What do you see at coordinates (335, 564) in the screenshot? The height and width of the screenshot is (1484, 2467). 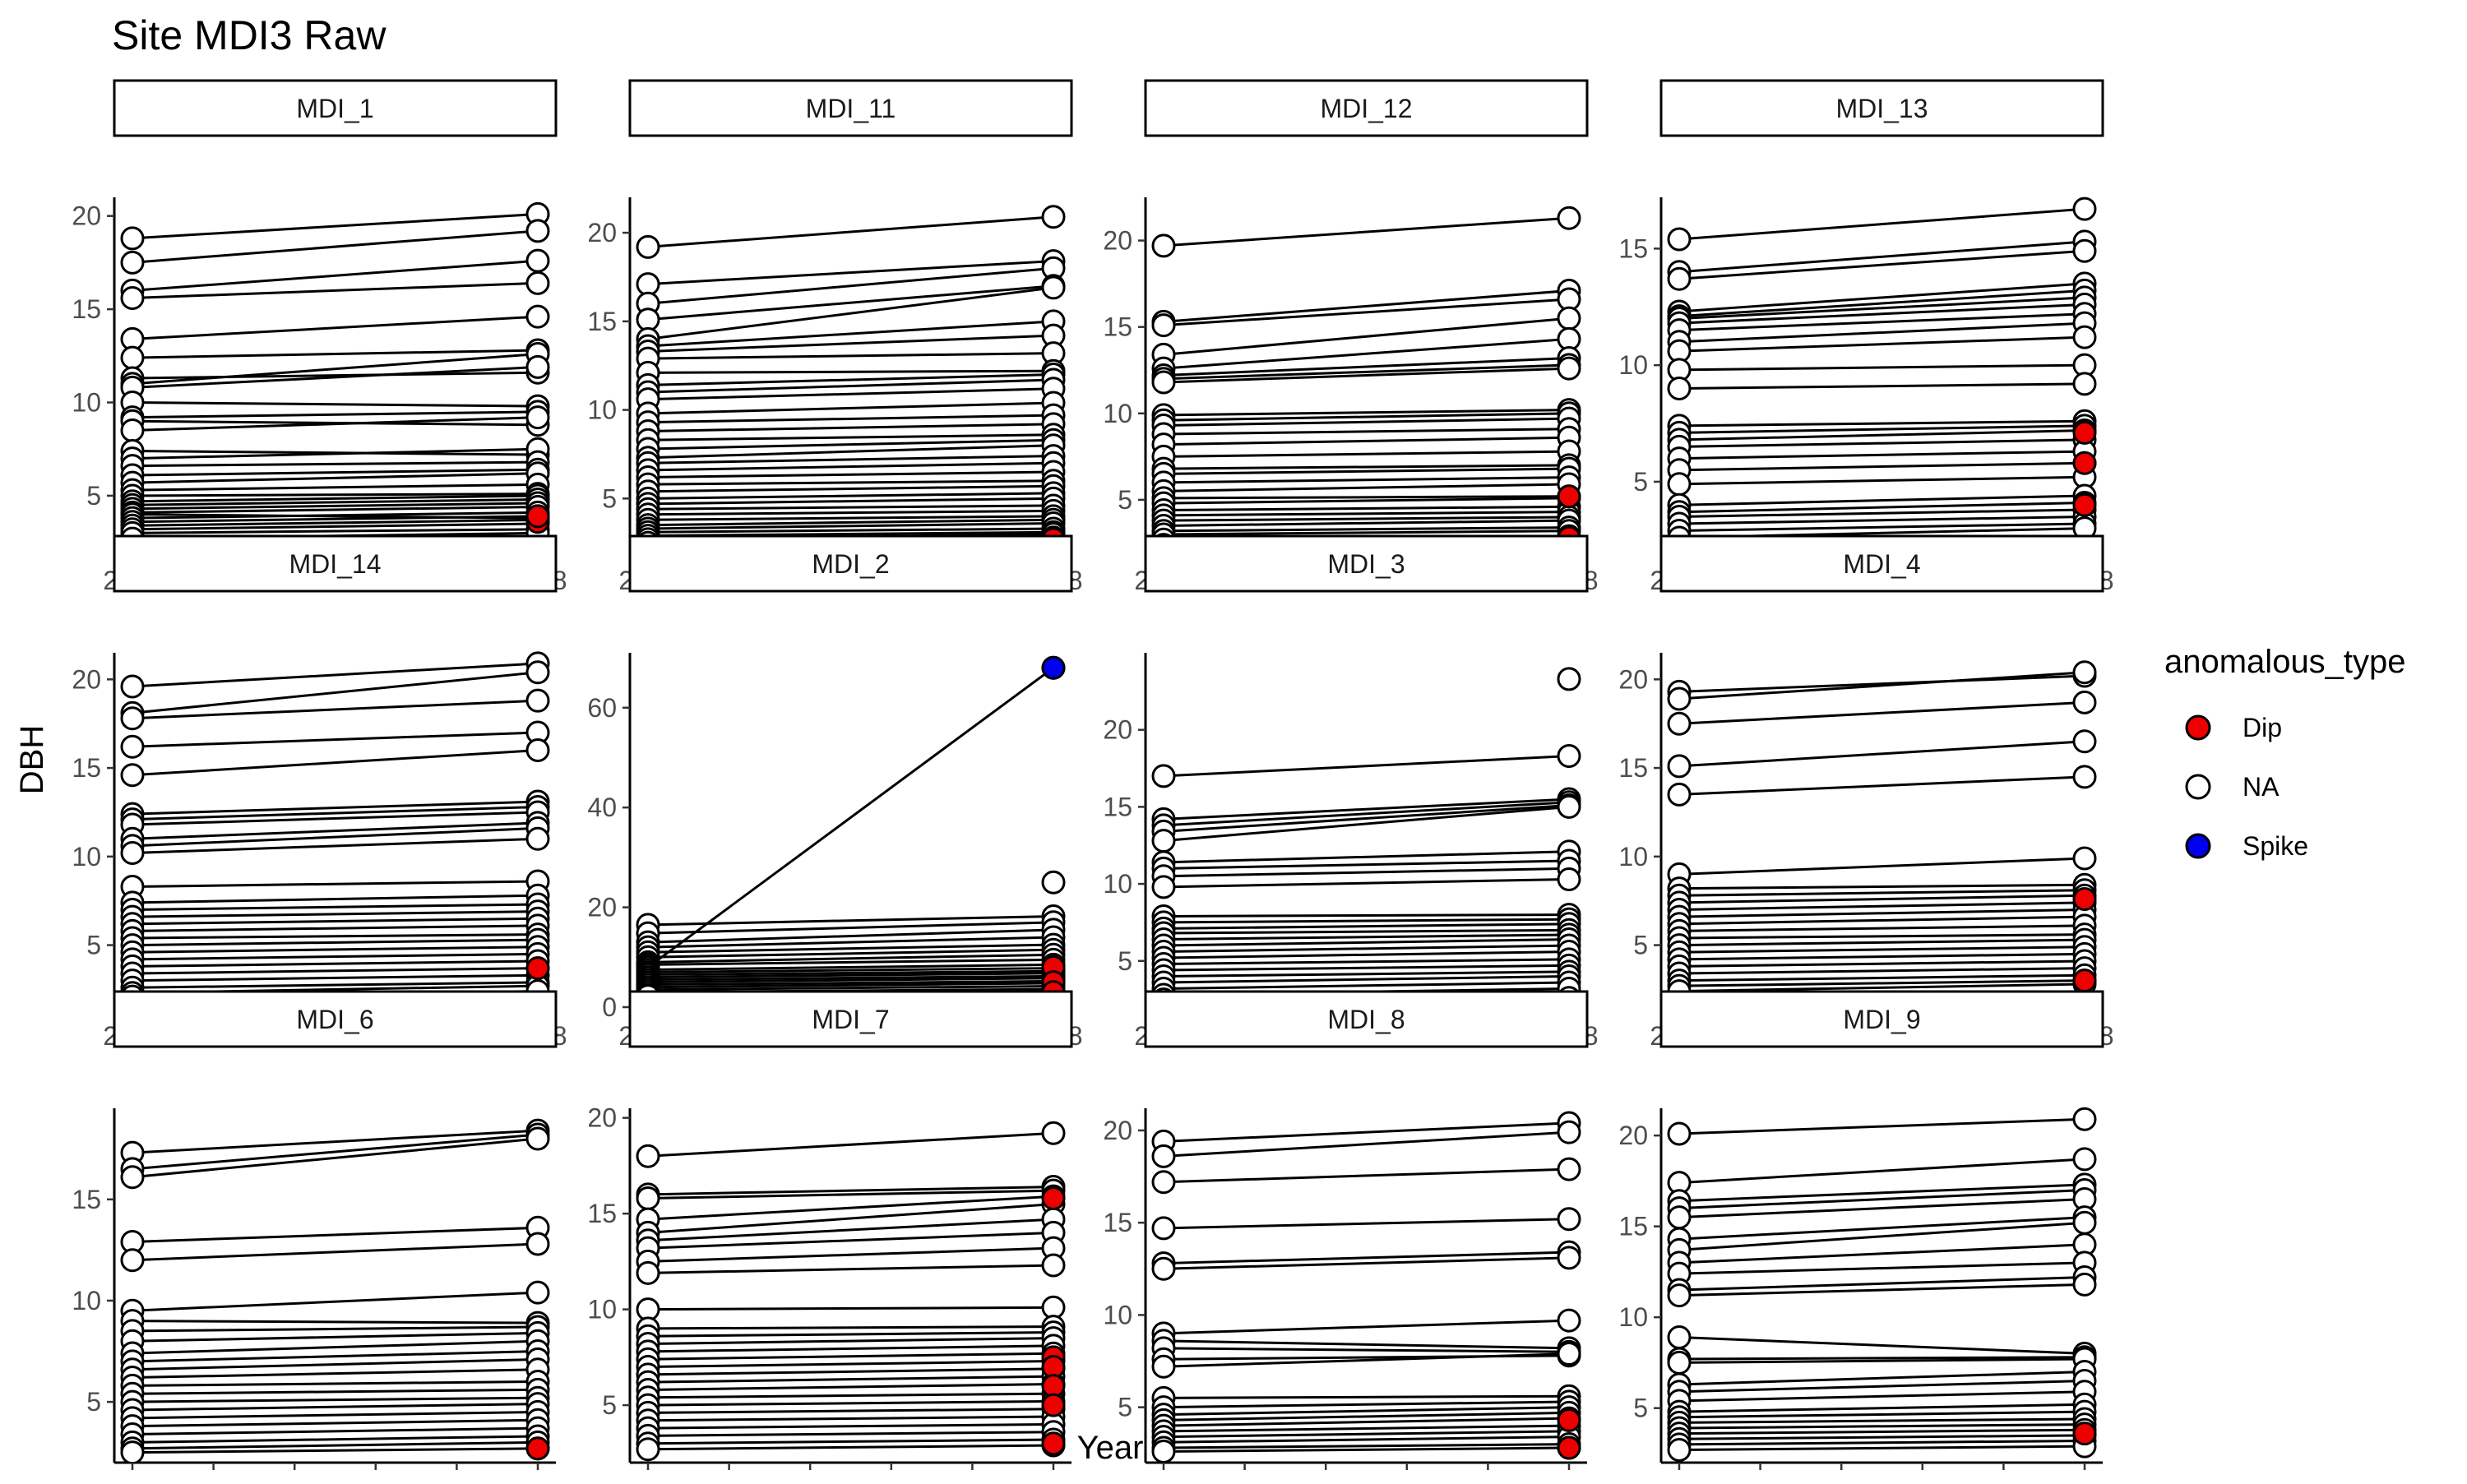 I see `facet-strip-label: MDI_14` at bounding box center [335, 564].